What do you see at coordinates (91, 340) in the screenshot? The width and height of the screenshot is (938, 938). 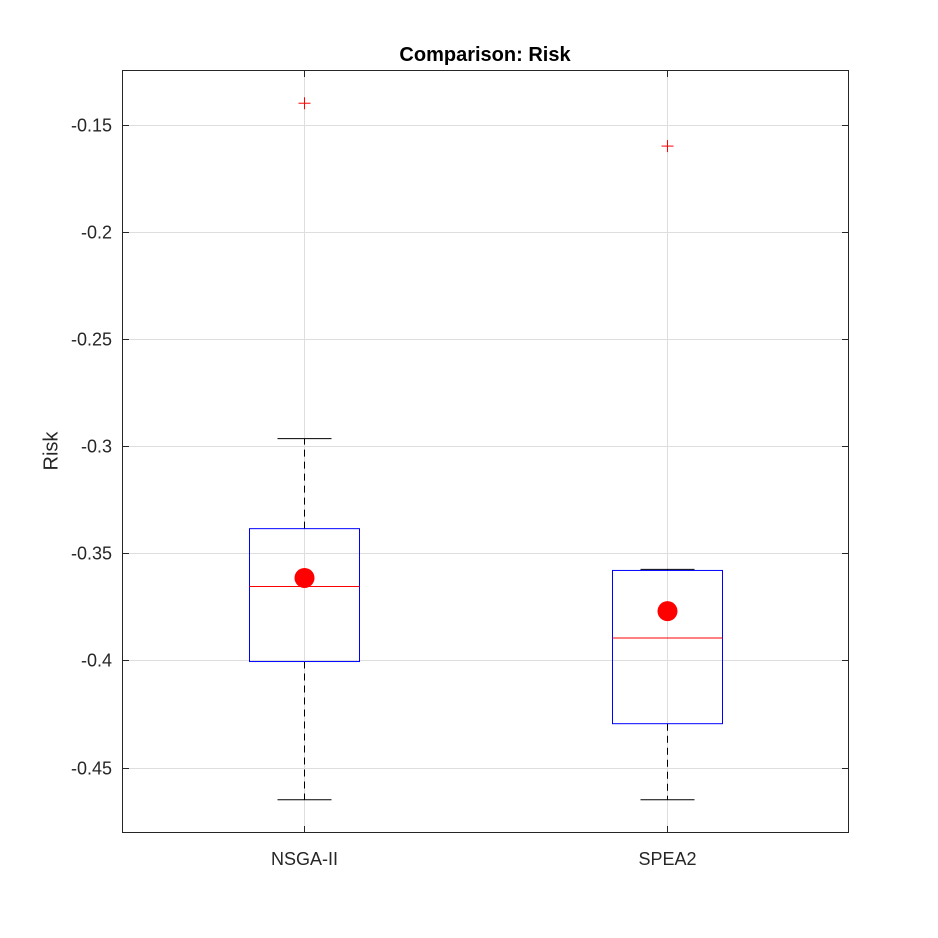 I see `y-tick-label: -0.25` at bounding box center [91, 340].